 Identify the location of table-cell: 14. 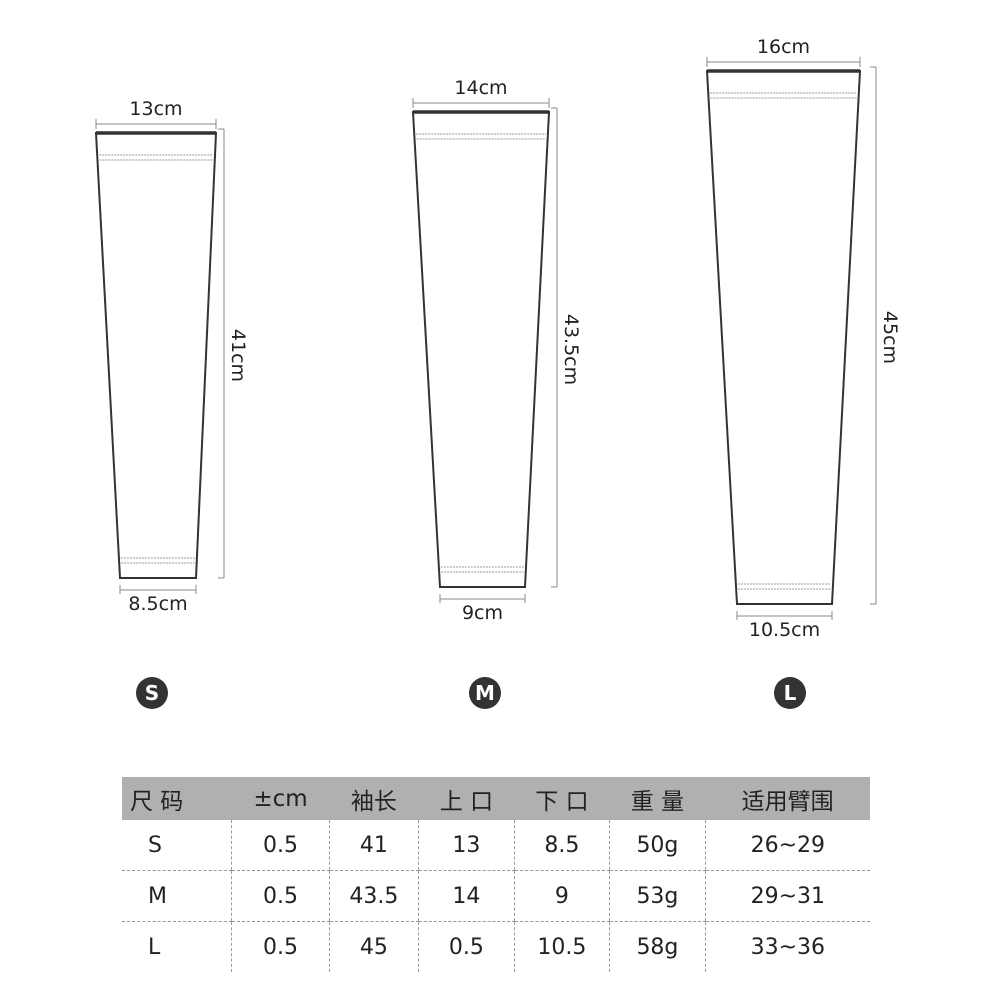
(466, 896).